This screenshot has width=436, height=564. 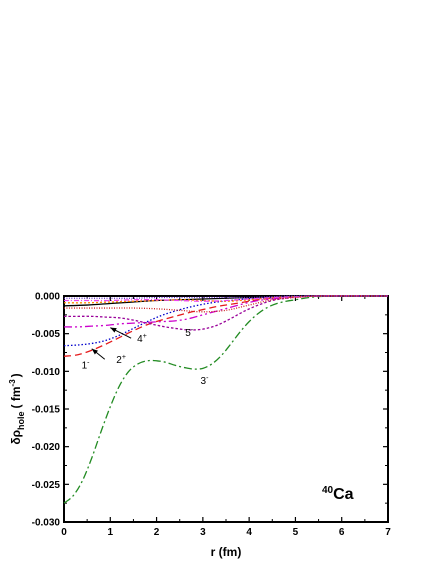 I want to click on y-tick-label: -0.030, so click(x=46, y=523).